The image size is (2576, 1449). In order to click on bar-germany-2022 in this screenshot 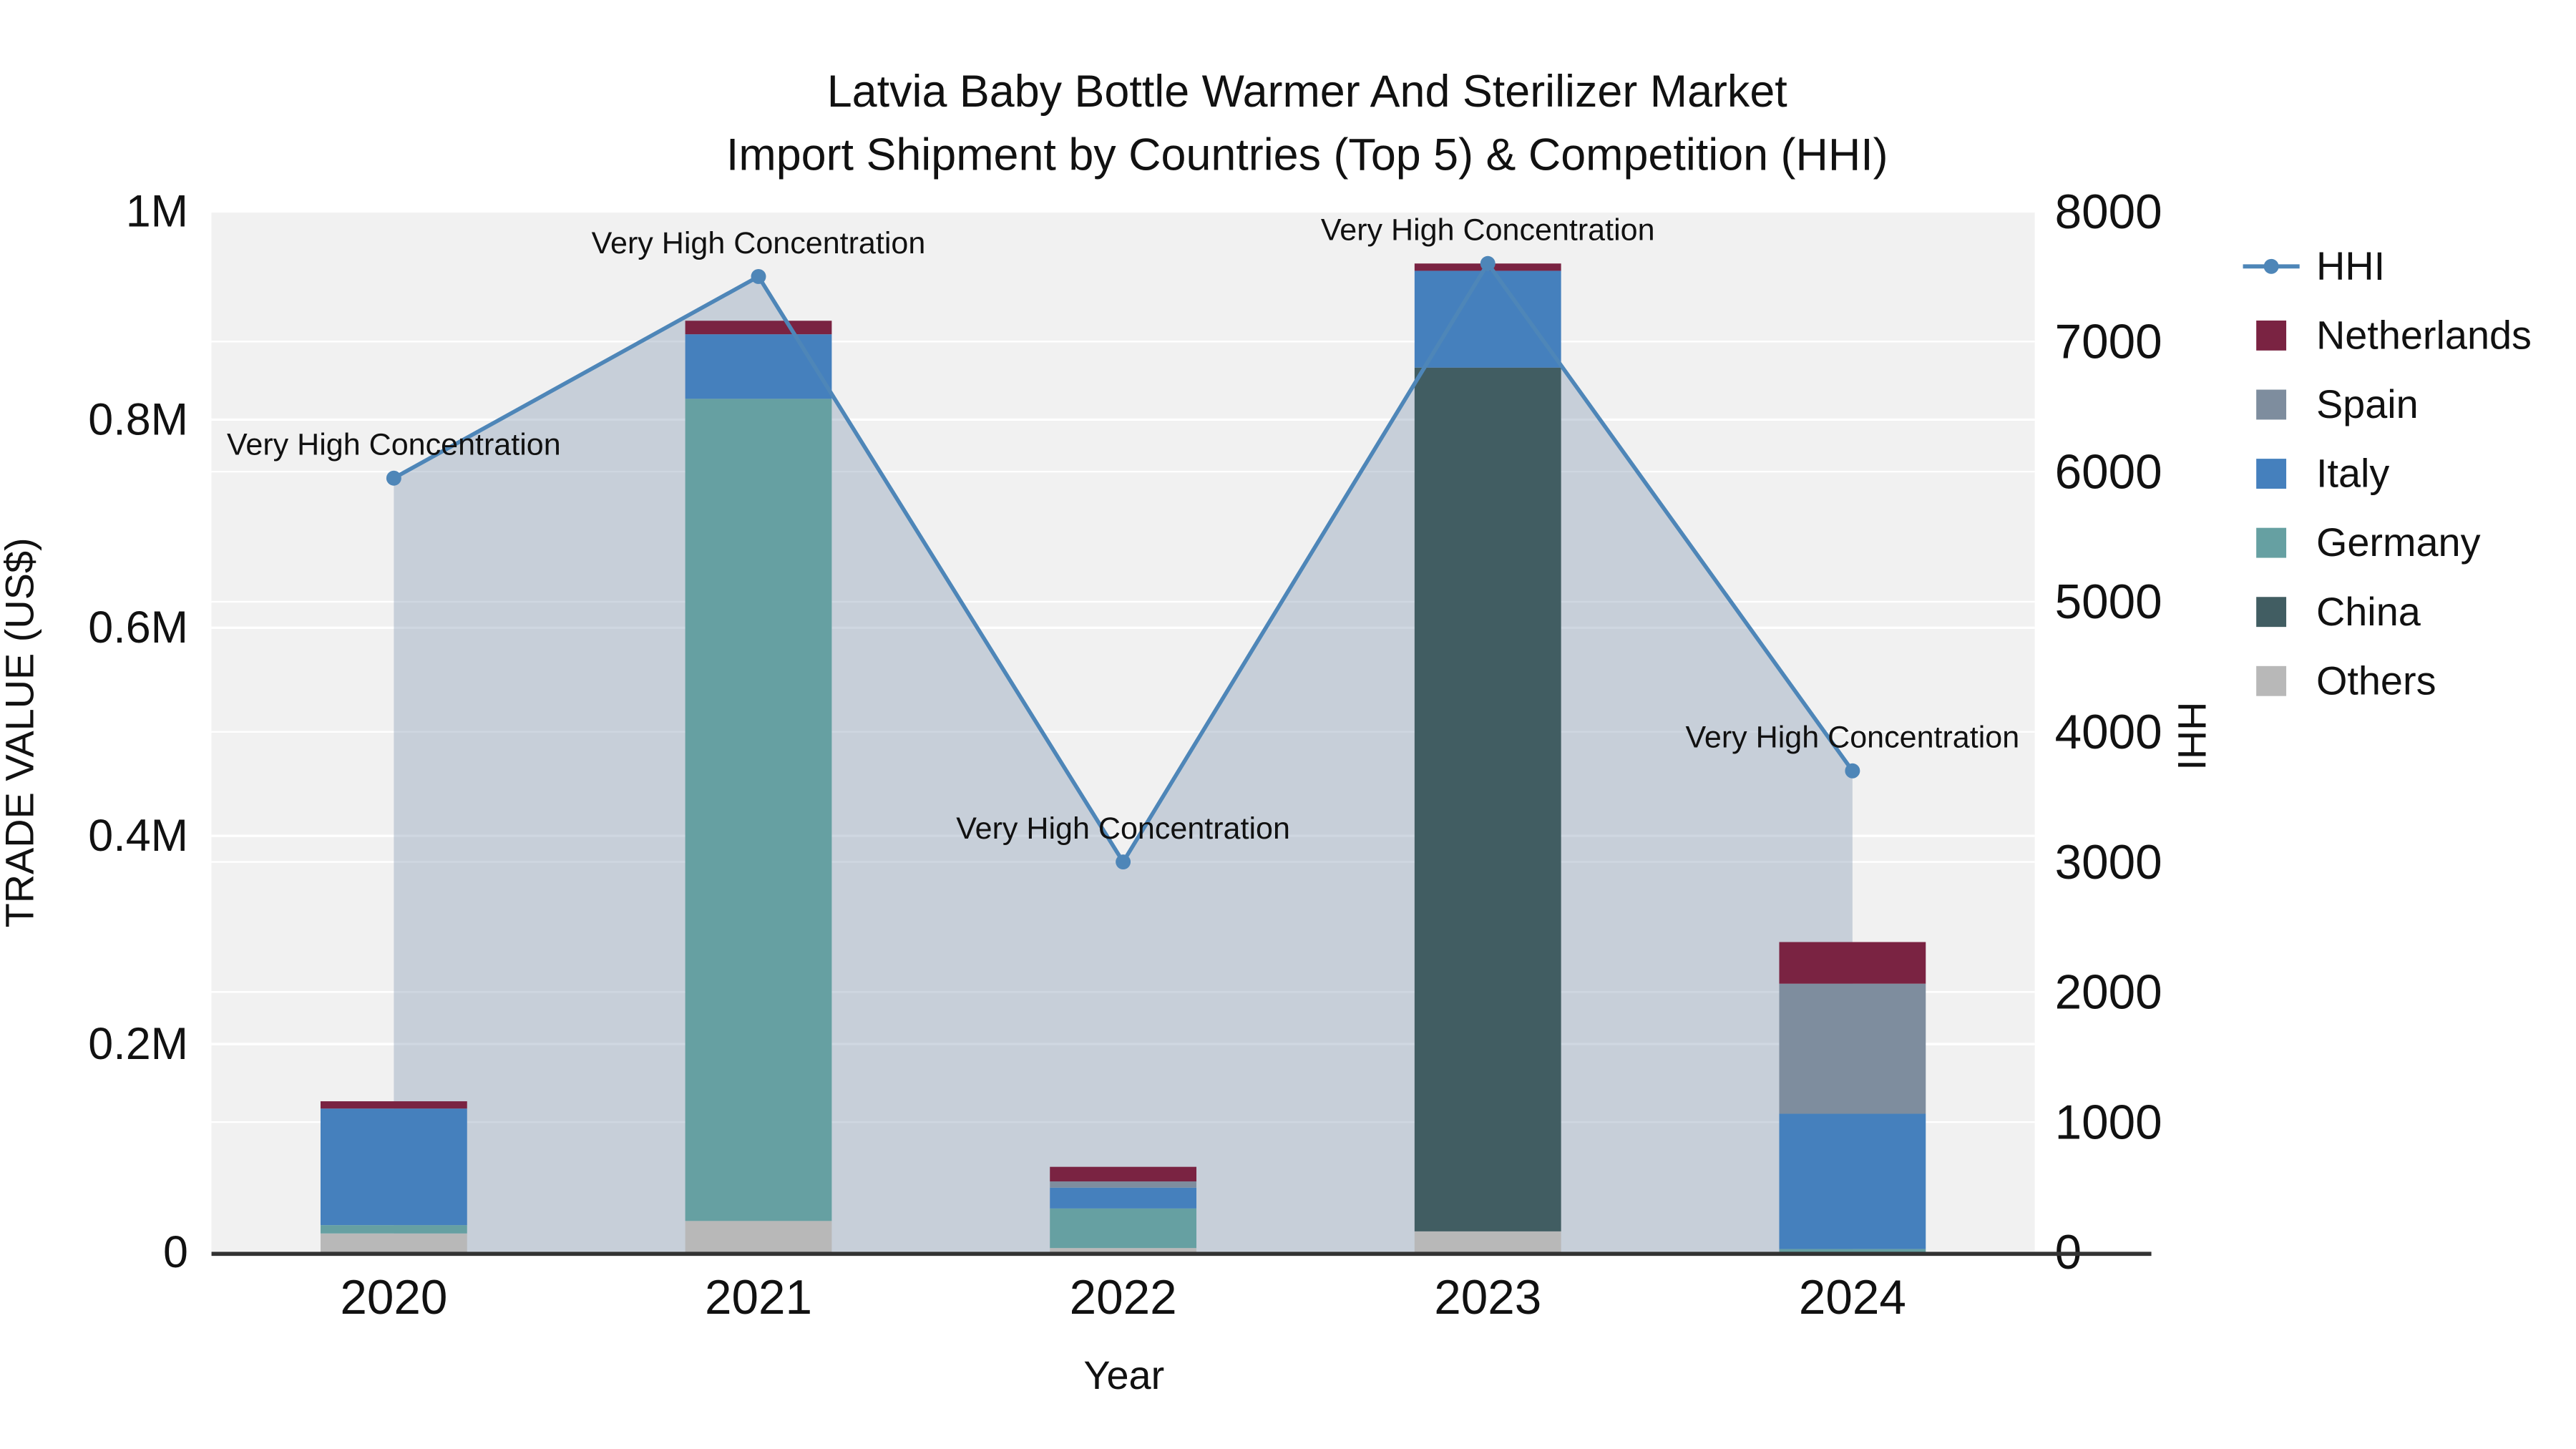, I will do `click(1123, 1228)`.